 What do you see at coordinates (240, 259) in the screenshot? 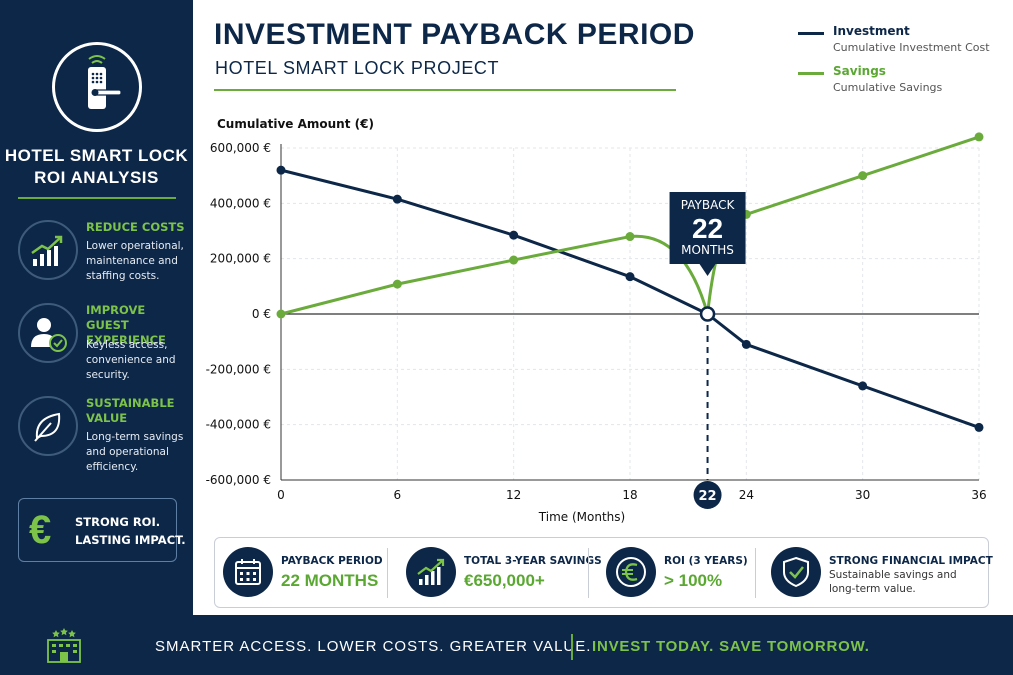
I see `y-tick-label: 200,000 €` at bounding box center [240, 259].